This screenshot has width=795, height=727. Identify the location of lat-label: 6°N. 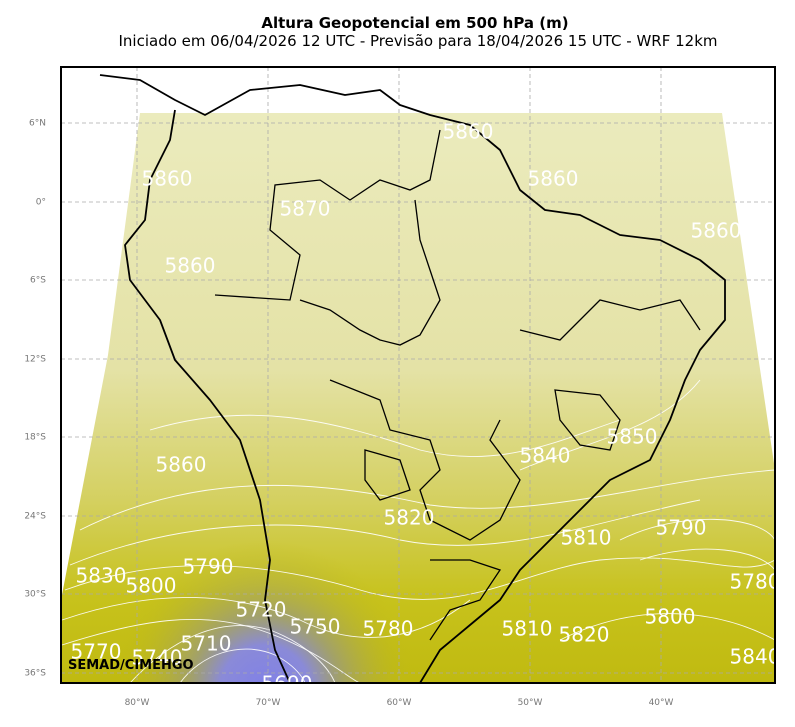
(37, 124).